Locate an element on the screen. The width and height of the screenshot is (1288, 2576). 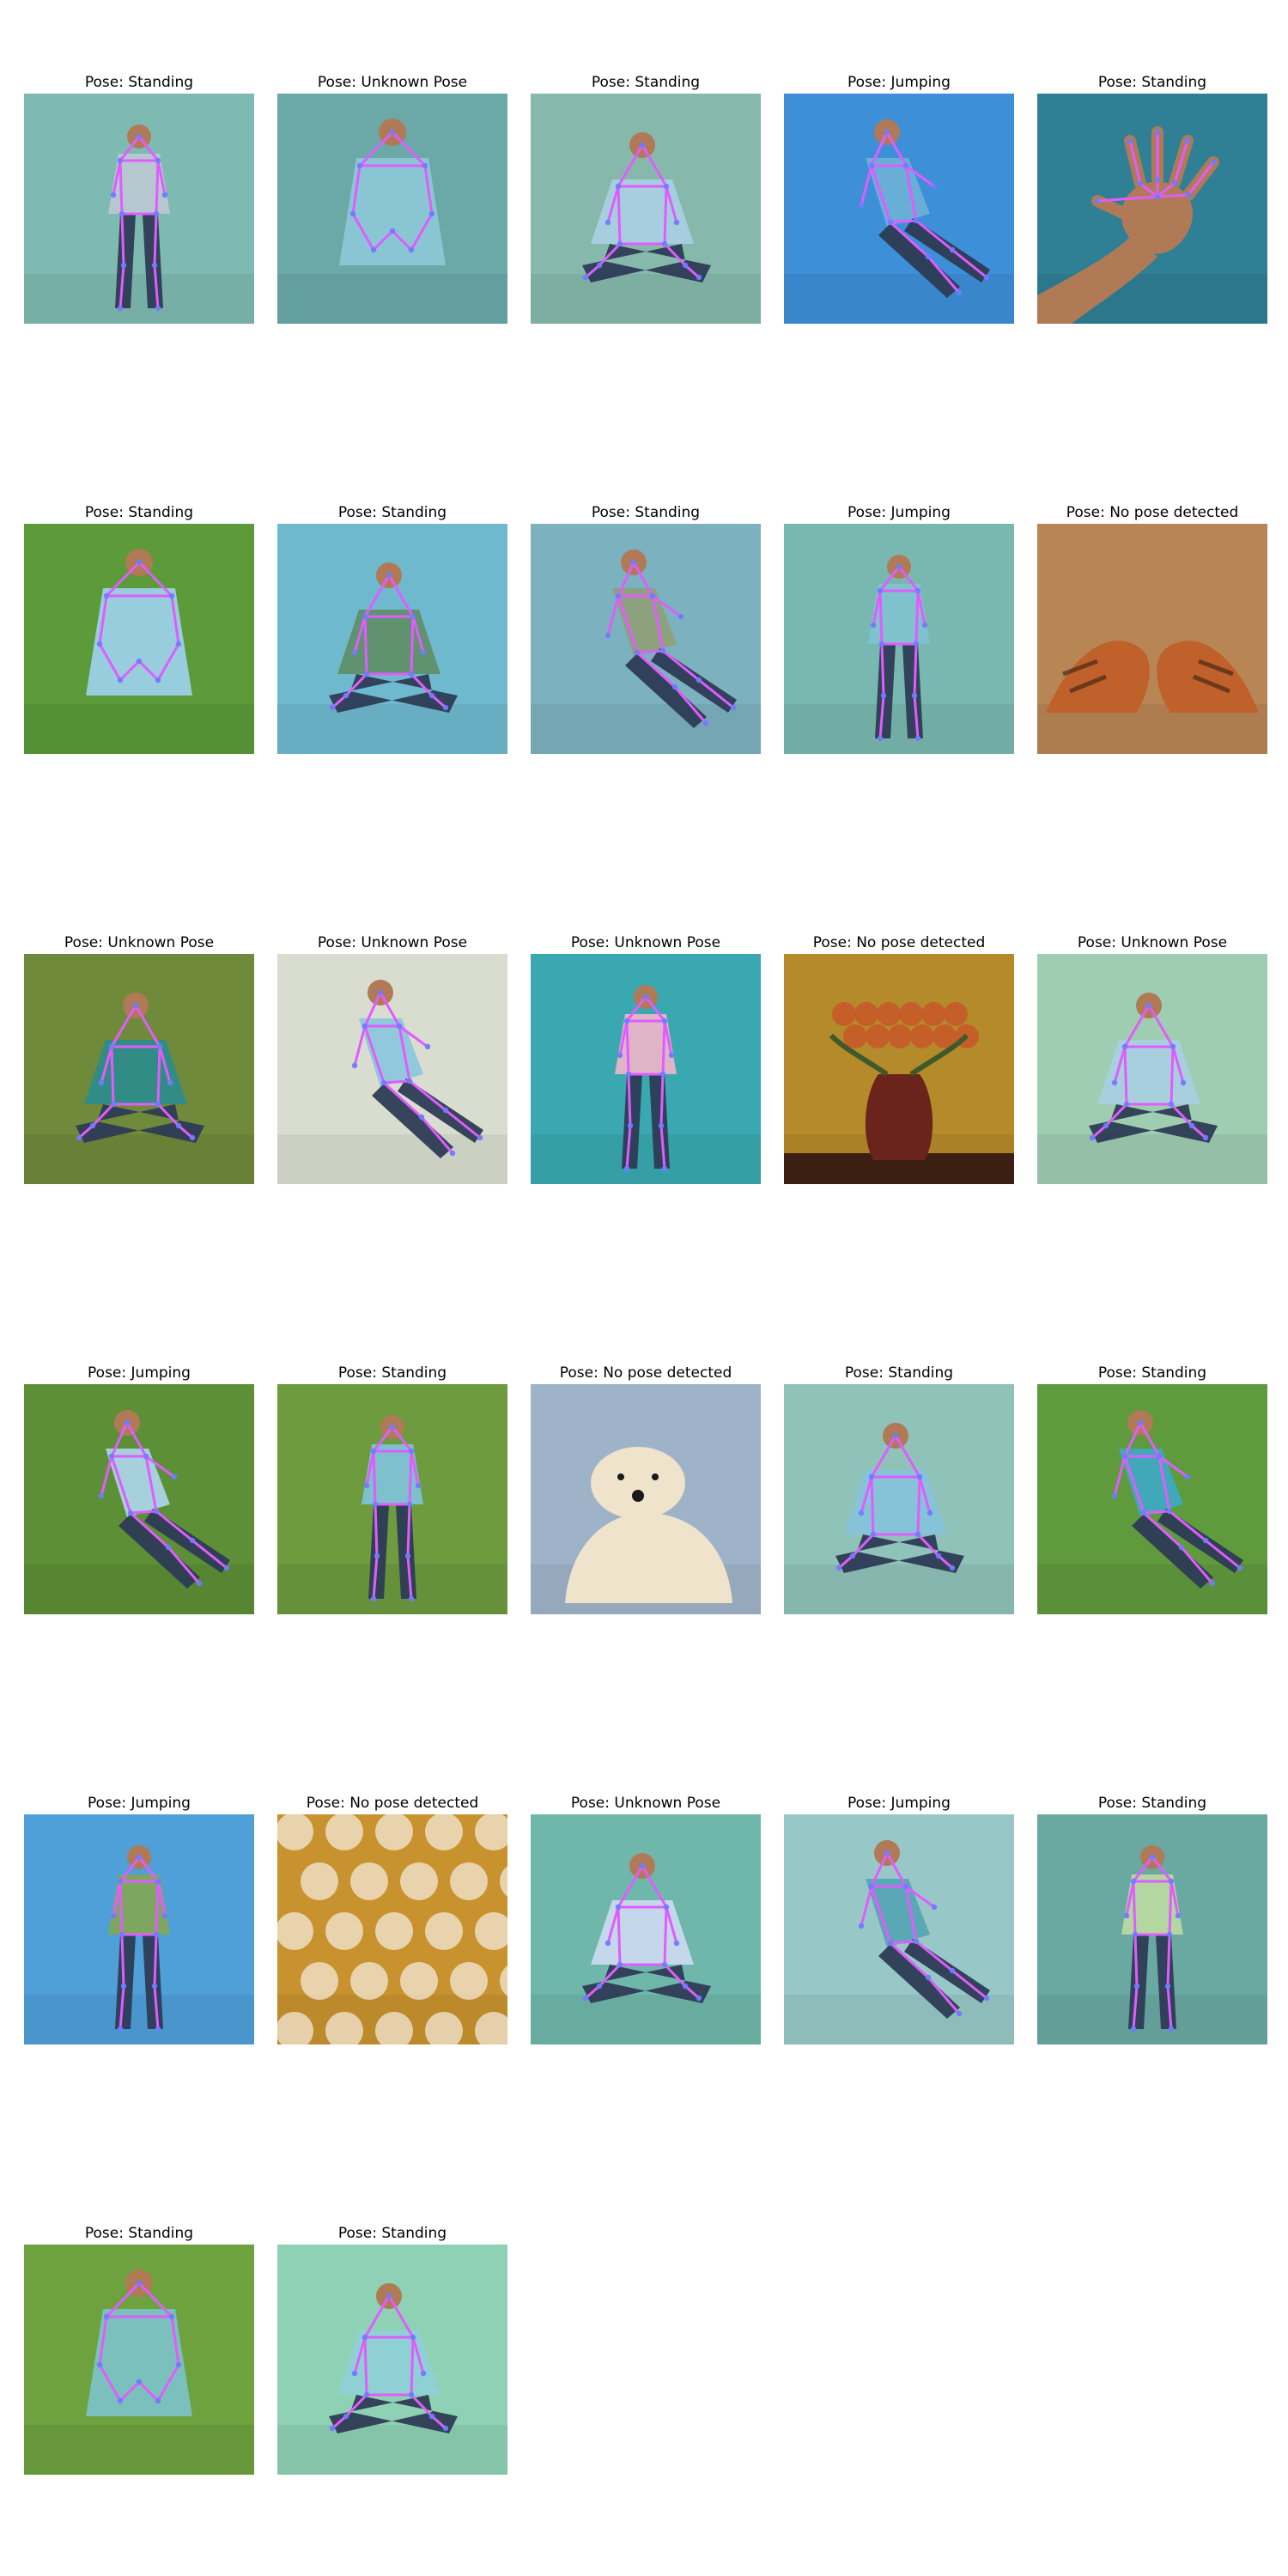
abstract-pattern is located at coordinates (392, 1929).